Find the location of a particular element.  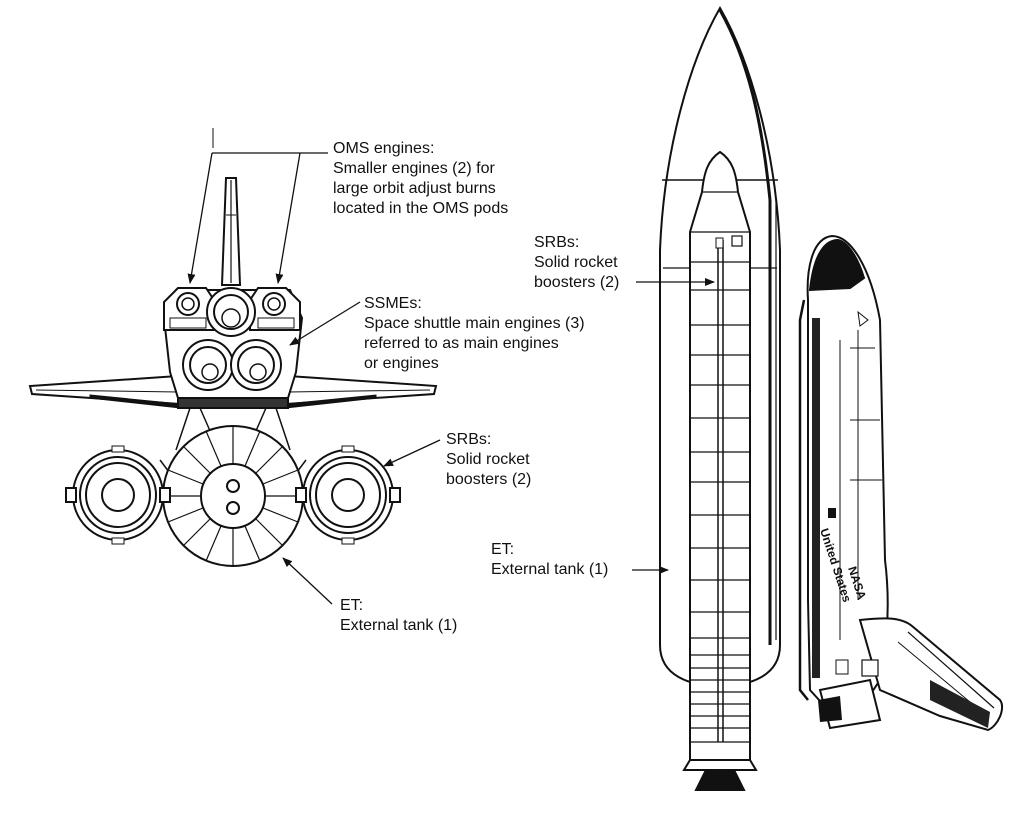

oms-left-arrow is located at coordinates (200, 218).